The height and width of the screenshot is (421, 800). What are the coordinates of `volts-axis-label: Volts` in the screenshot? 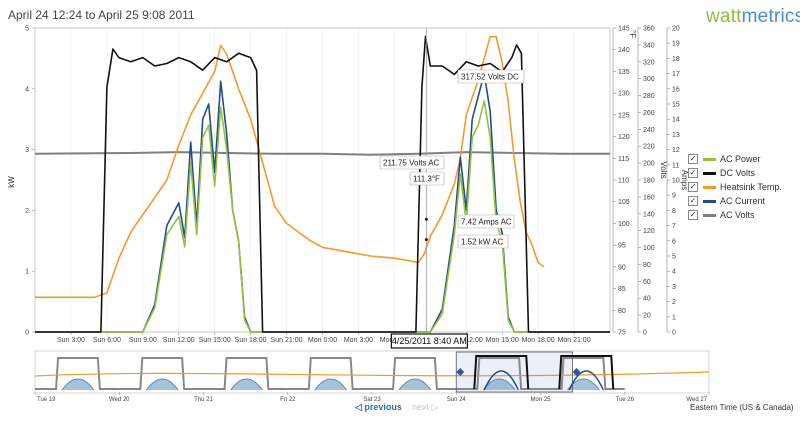 It's located at (663, 169).